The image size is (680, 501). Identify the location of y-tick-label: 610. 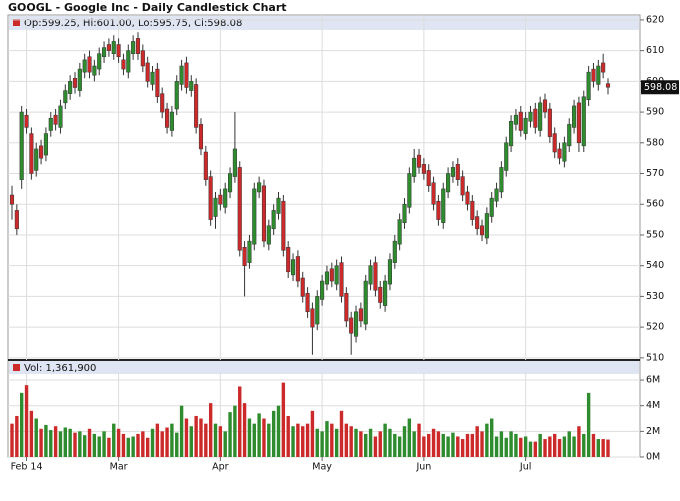
(655, 50).